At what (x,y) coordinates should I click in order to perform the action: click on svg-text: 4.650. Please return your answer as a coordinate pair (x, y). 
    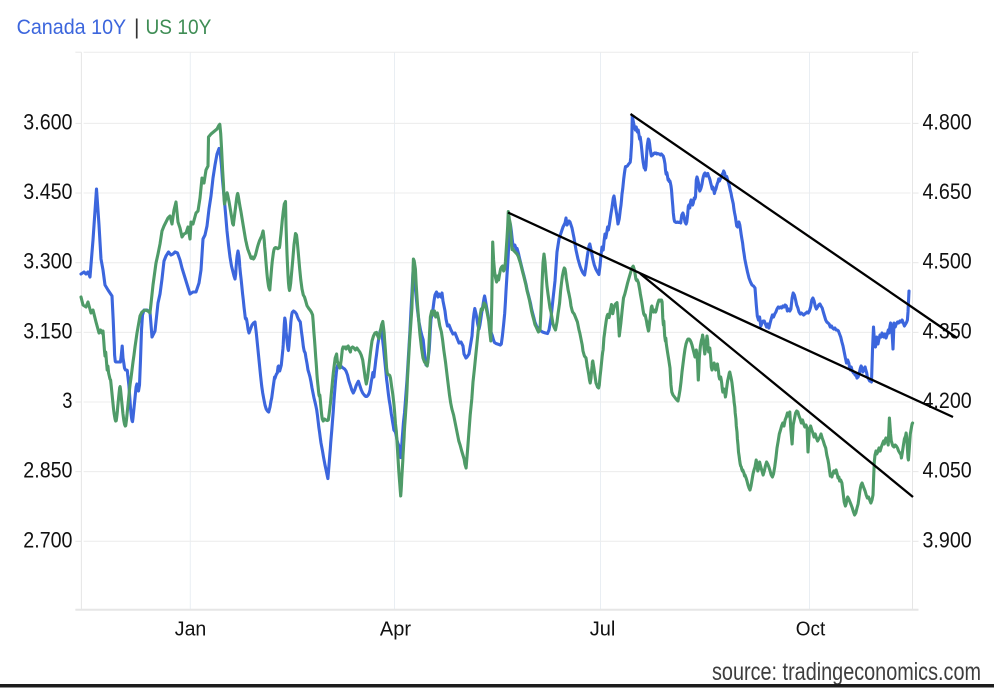
    Looking at the image, I should click on (947, 191).